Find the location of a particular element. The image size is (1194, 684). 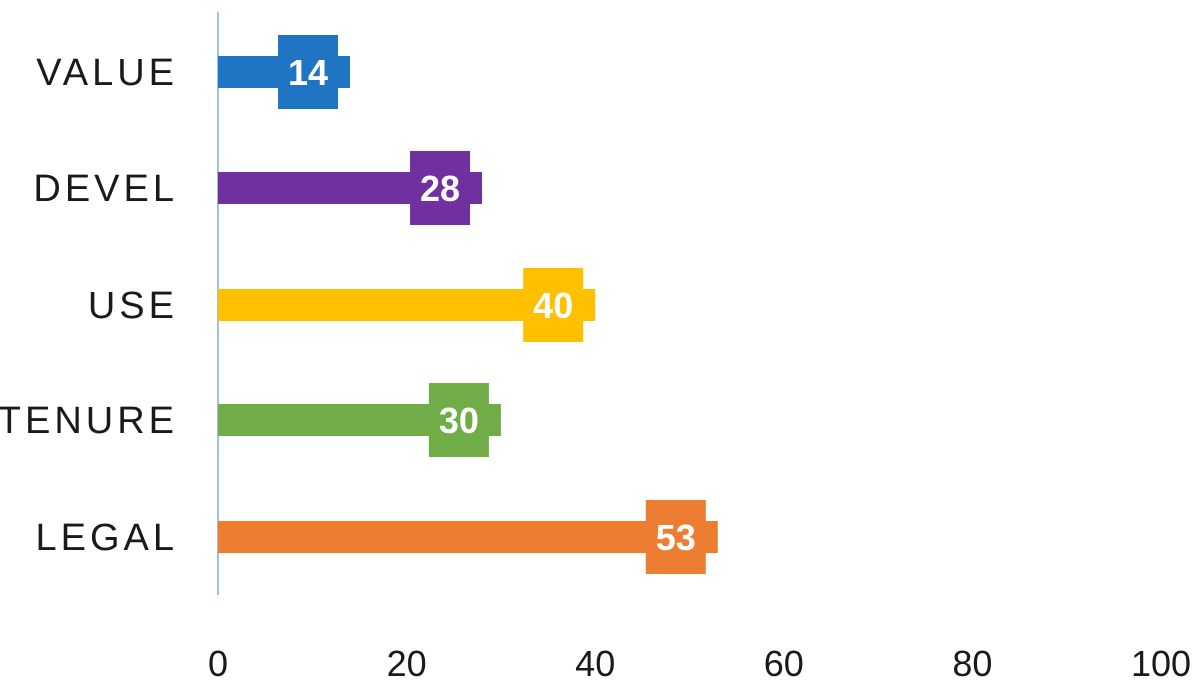

data-label-box-value is located at coordinates (308, 72).